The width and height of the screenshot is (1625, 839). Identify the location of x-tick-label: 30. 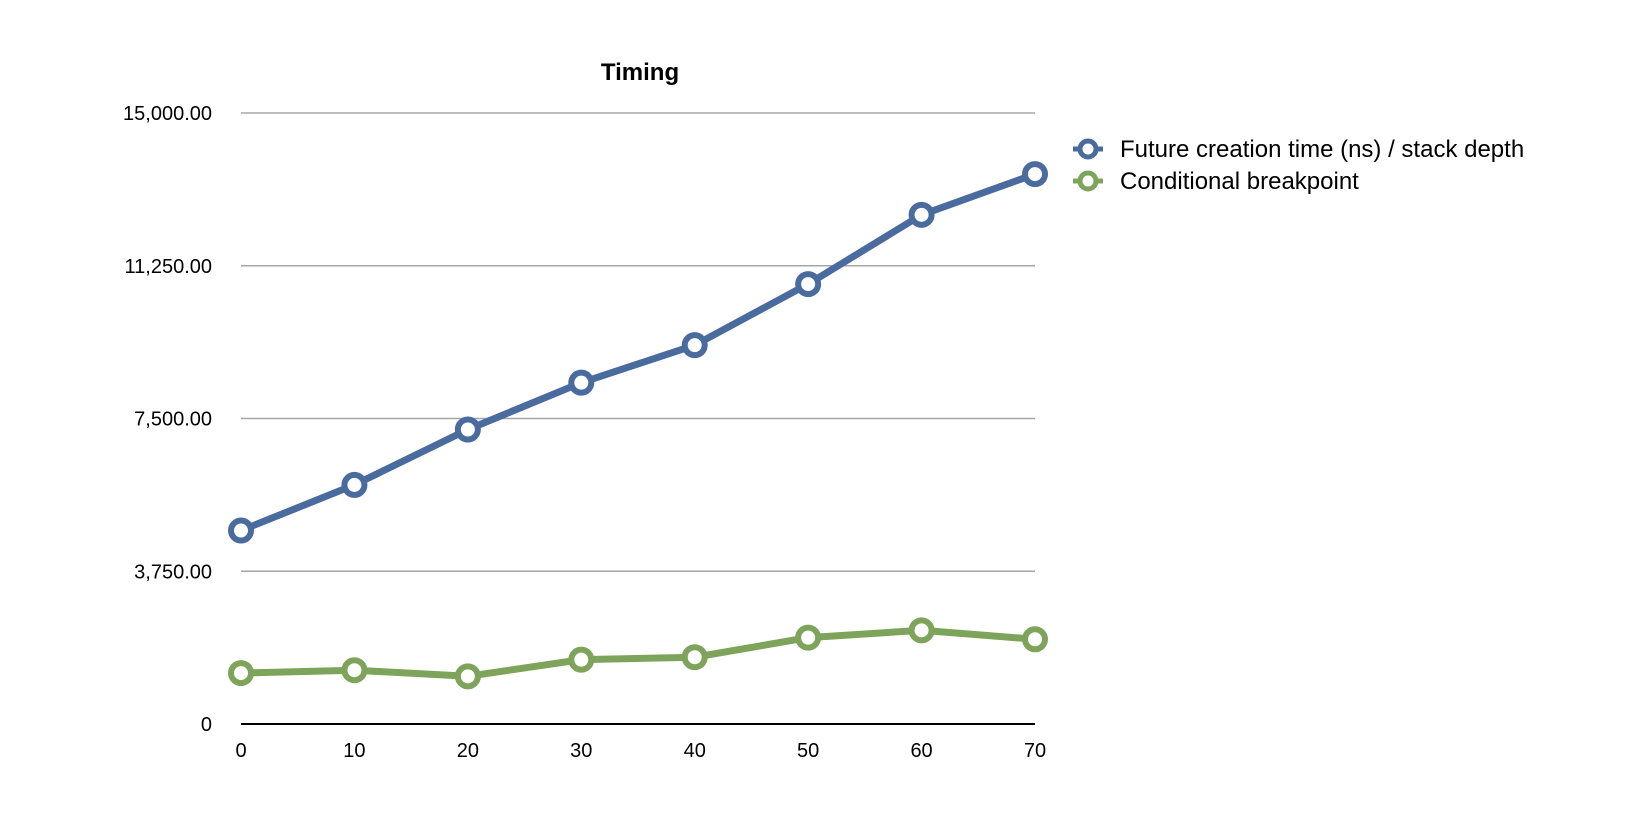
(581, 751).